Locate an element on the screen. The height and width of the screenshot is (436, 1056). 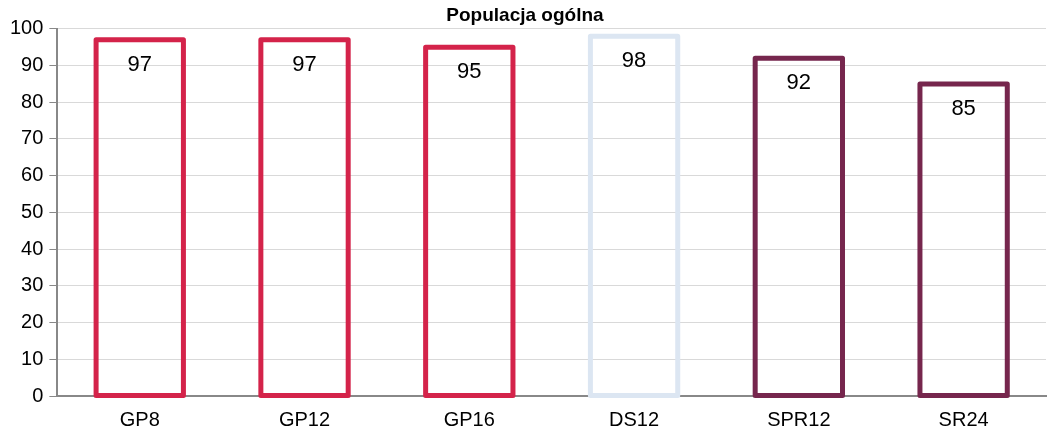
chart-title: Populacja ogólna is located at coordinates (525, 14).